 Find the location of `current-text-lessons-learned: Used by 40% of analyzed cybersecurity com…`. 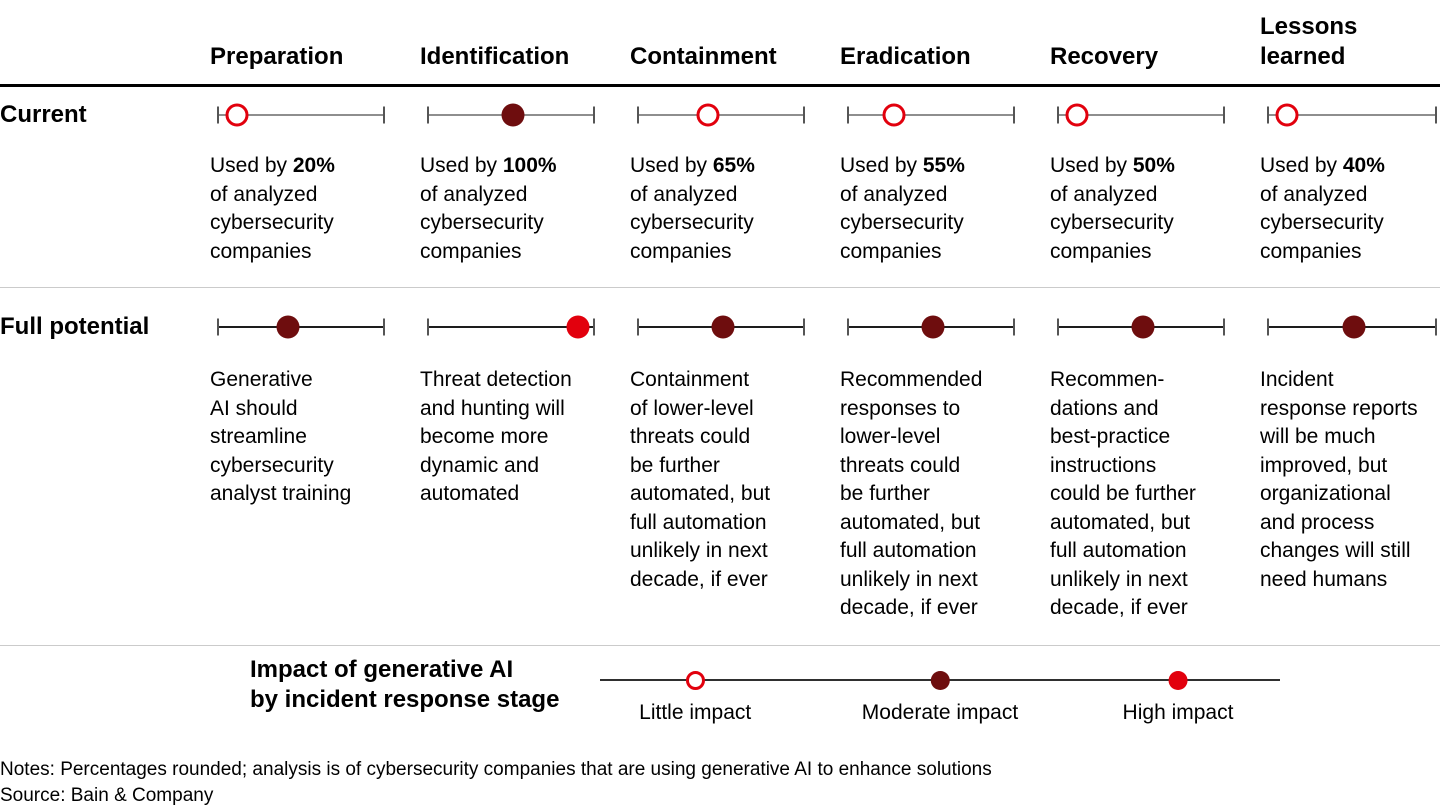

current-text-lessons-learned: Used by 40% of analyzed cybersecurity com… is located at coordinates (1350, 209).